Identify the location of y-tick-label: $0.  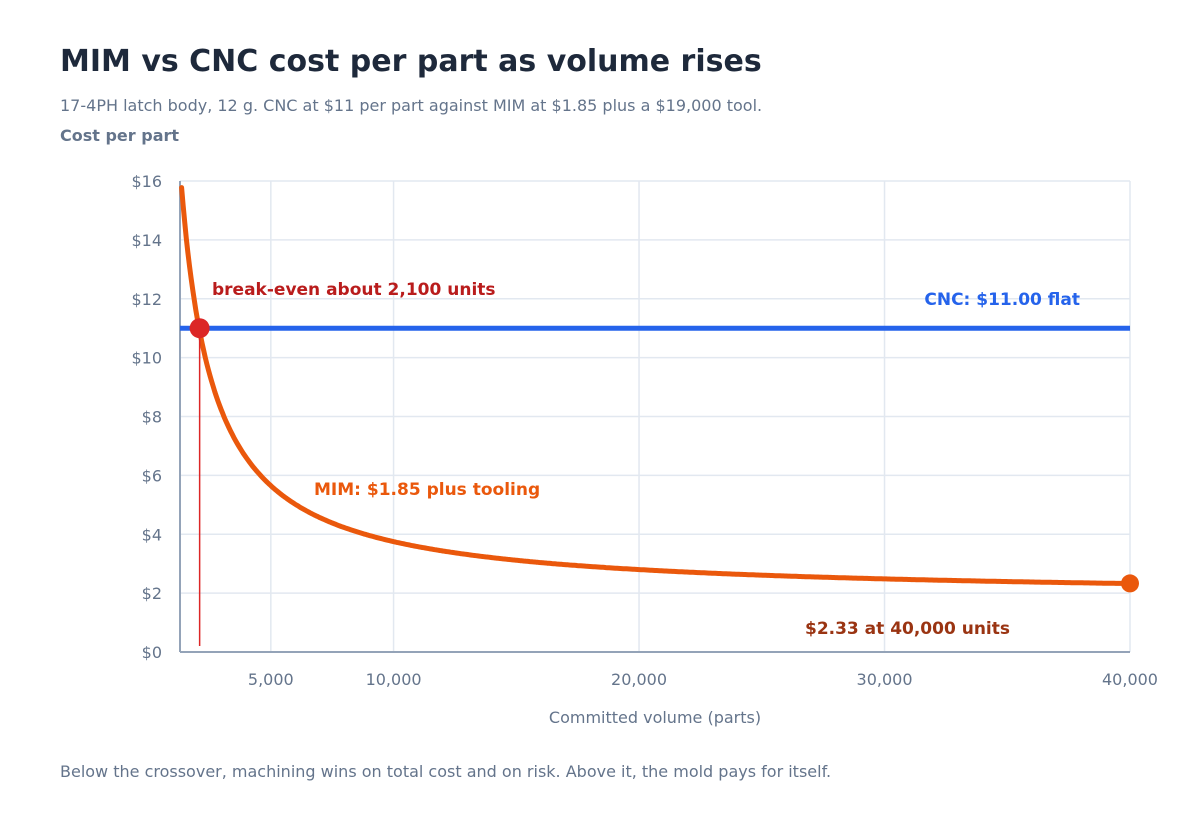
(152, 652).